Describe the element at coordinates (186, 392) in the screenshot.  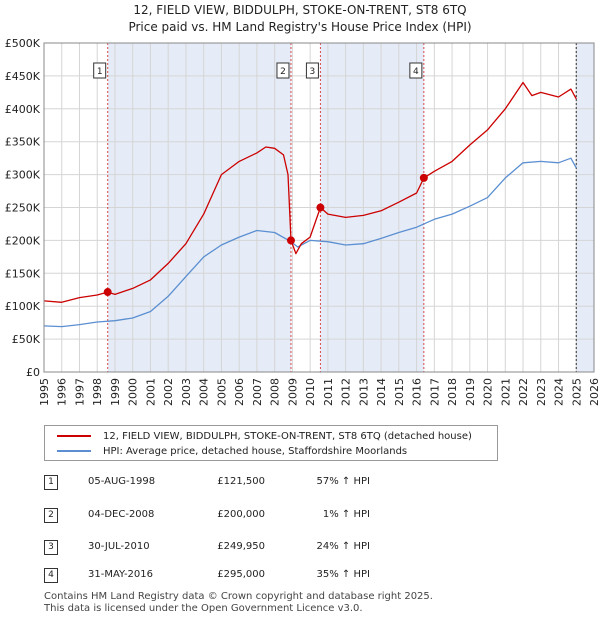
I see `x-tick-label: 2003` at that location.